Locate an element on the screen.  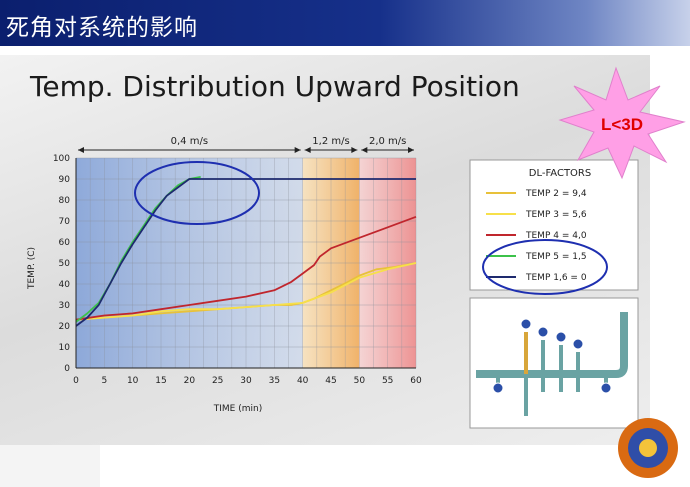
legend-entry: TEMP 2 = 9,4 is located at coordinates (556, 194).